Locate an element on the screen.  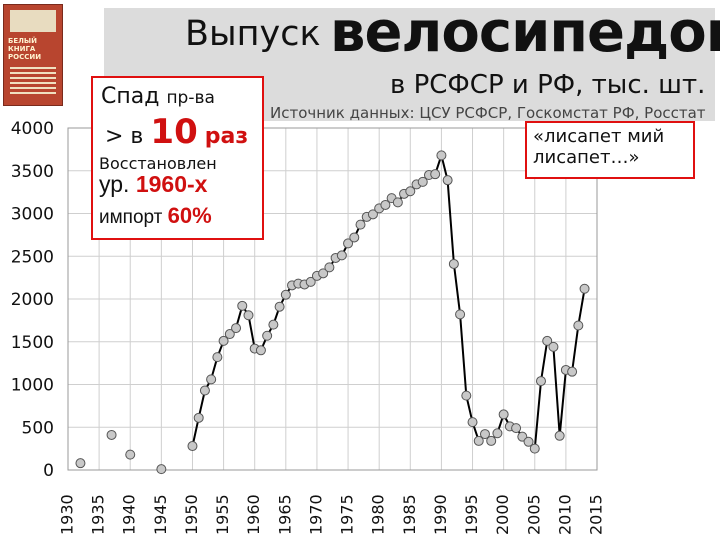
y-tick-label: 1500 is located at coordinates (32, 343).